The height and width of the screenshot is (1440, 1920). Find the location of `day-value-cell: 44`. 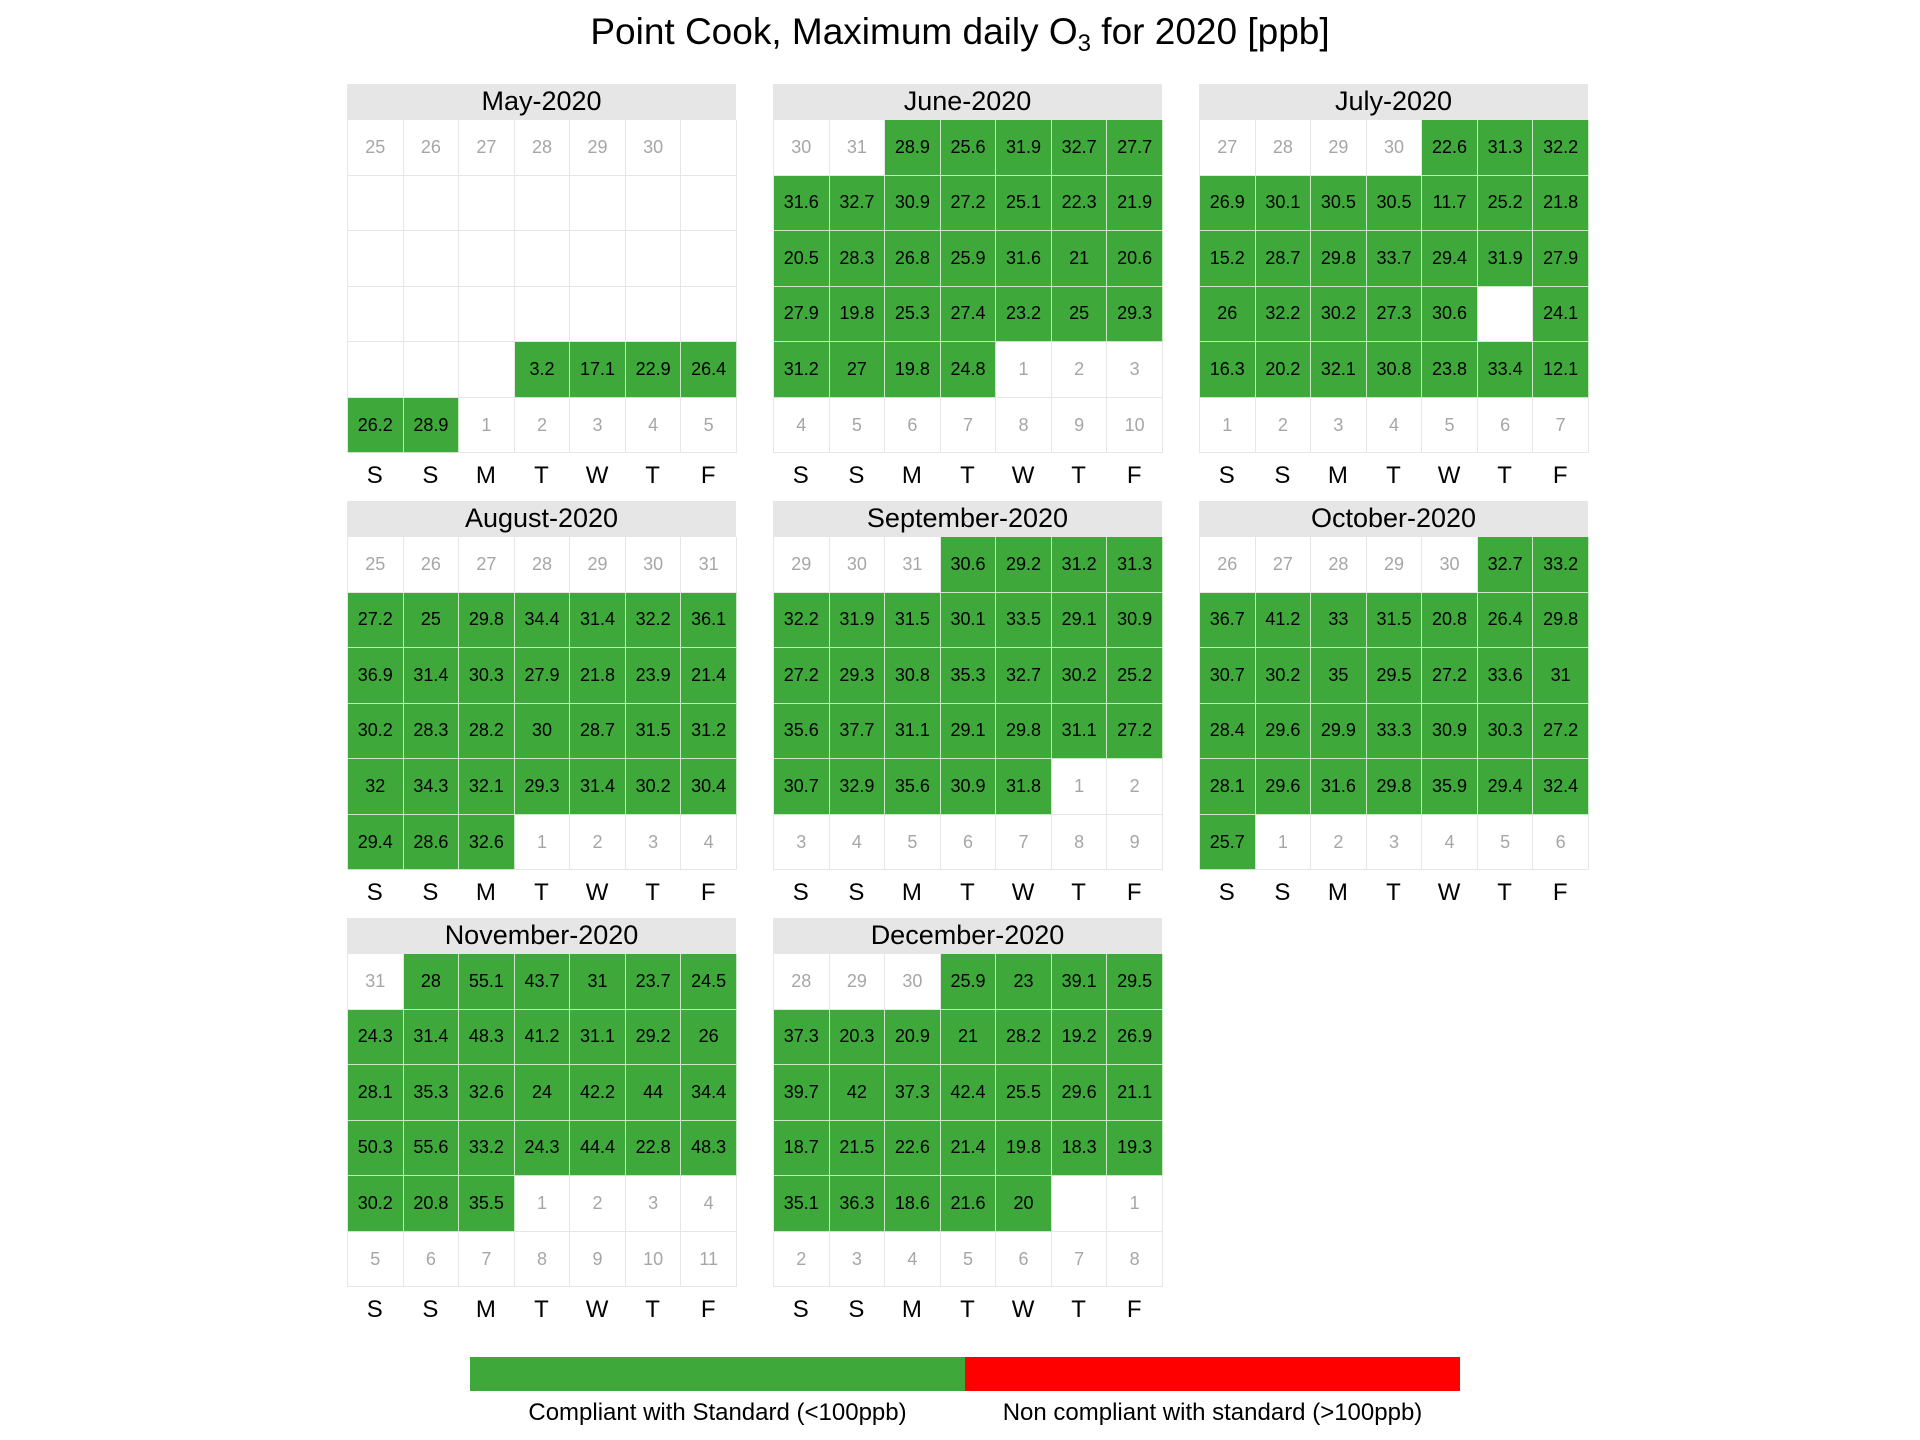

day-value-cell: 44 is located at coordinates (653, 1093).